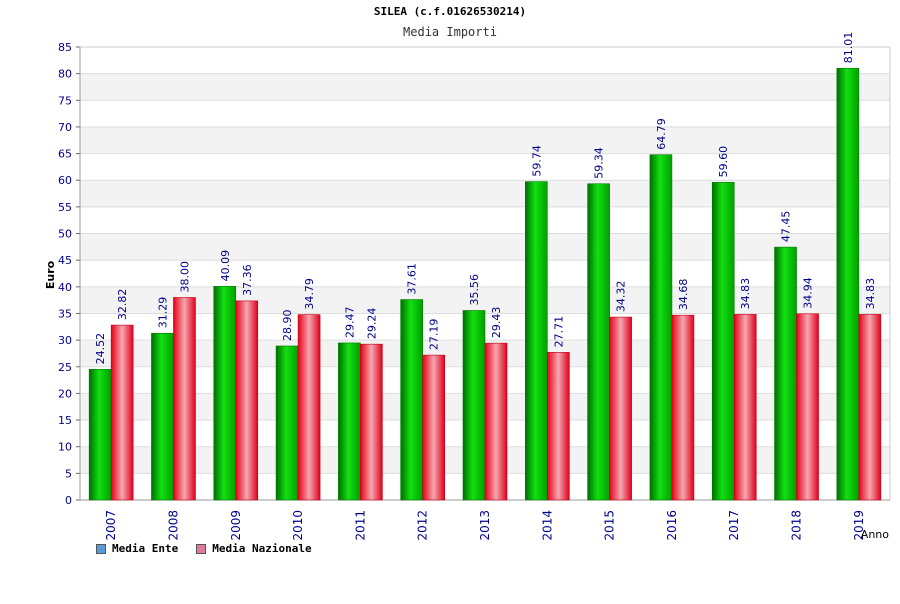  I want to click on bar-media-nazionale-2014, so click(558, 426).